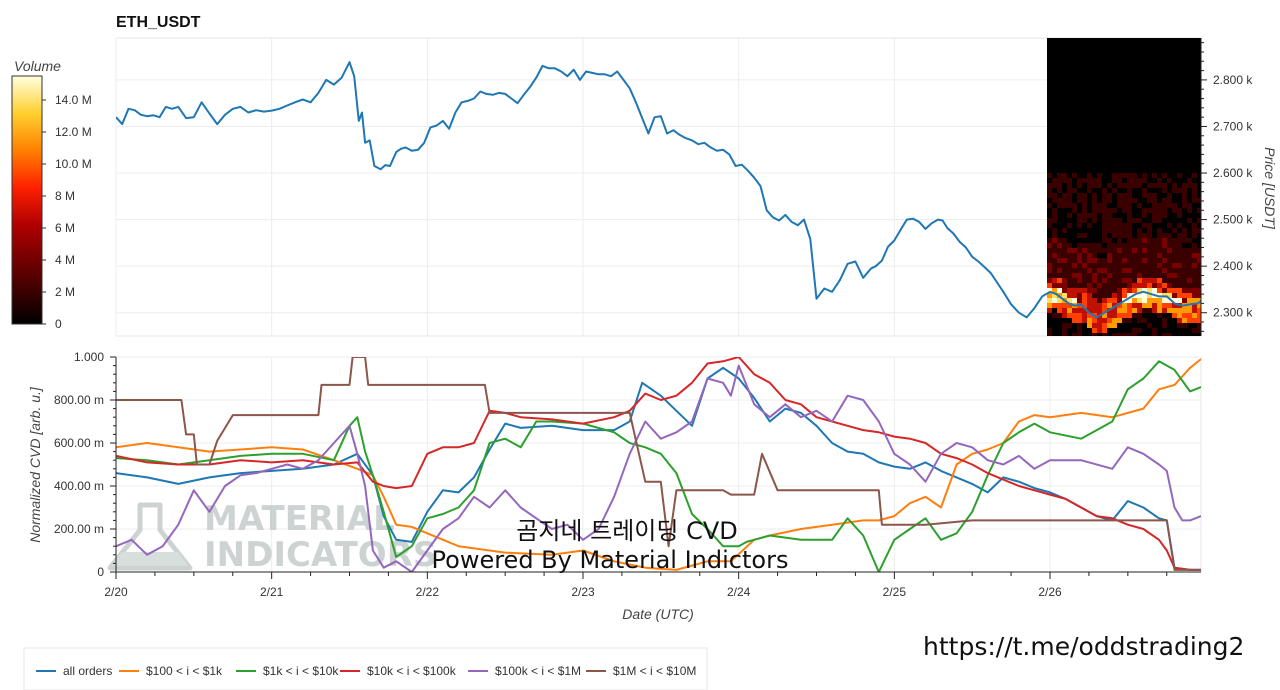 The width and height of the screenshot is (1280, 690). I want to click on x-tick-label: 2/21, so click(272, 592).